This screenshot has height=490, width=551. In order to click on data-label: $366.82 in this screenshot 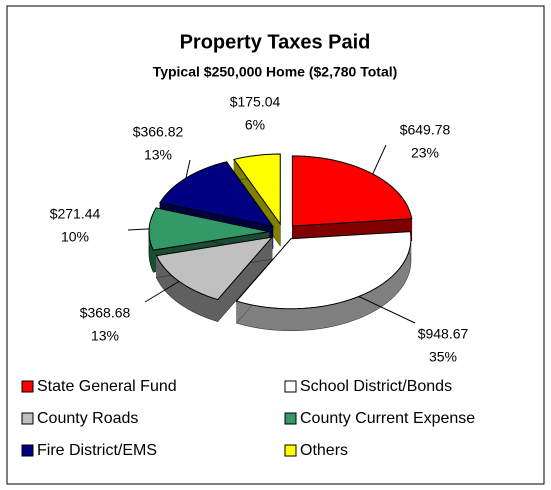, I will do `click(158, 132)`.